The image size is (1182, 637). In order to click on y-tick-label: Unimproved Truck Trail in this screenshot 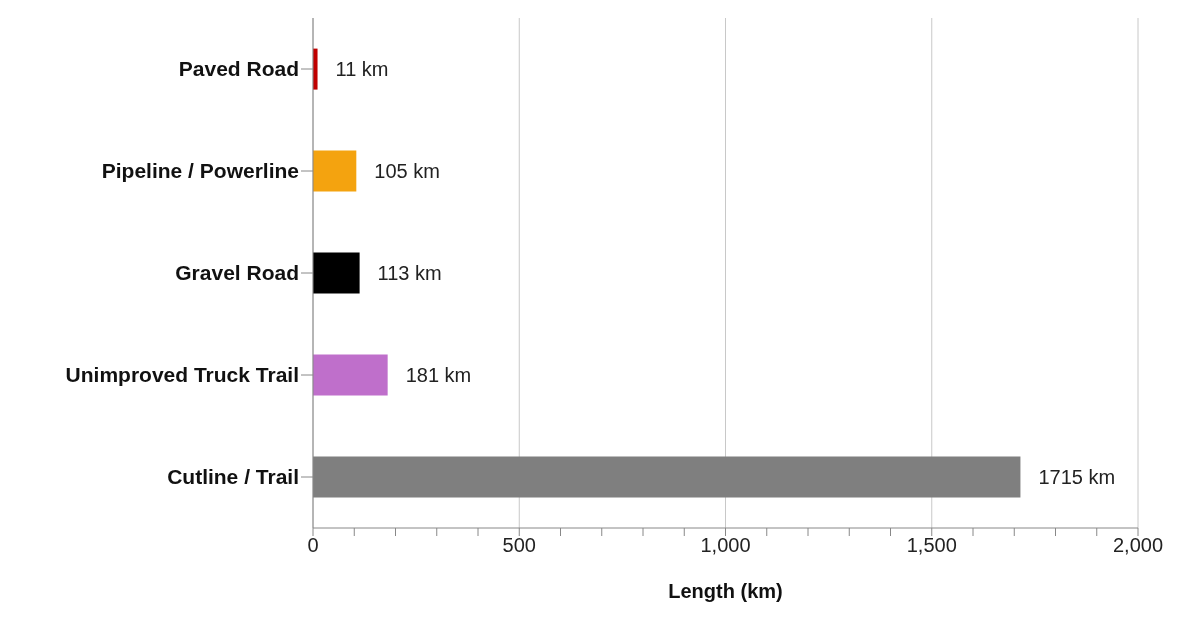, I will do `click(182, 375)`.